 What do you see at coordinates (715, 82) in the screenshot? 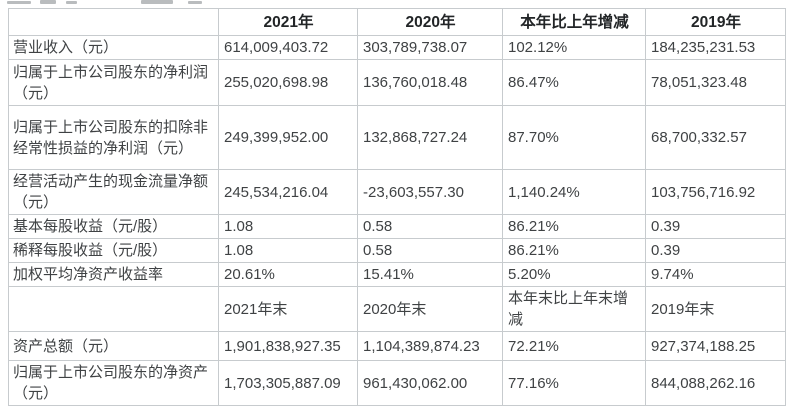
I see `cell-value: 78,051,323.48` at bounding box center [715, 82].